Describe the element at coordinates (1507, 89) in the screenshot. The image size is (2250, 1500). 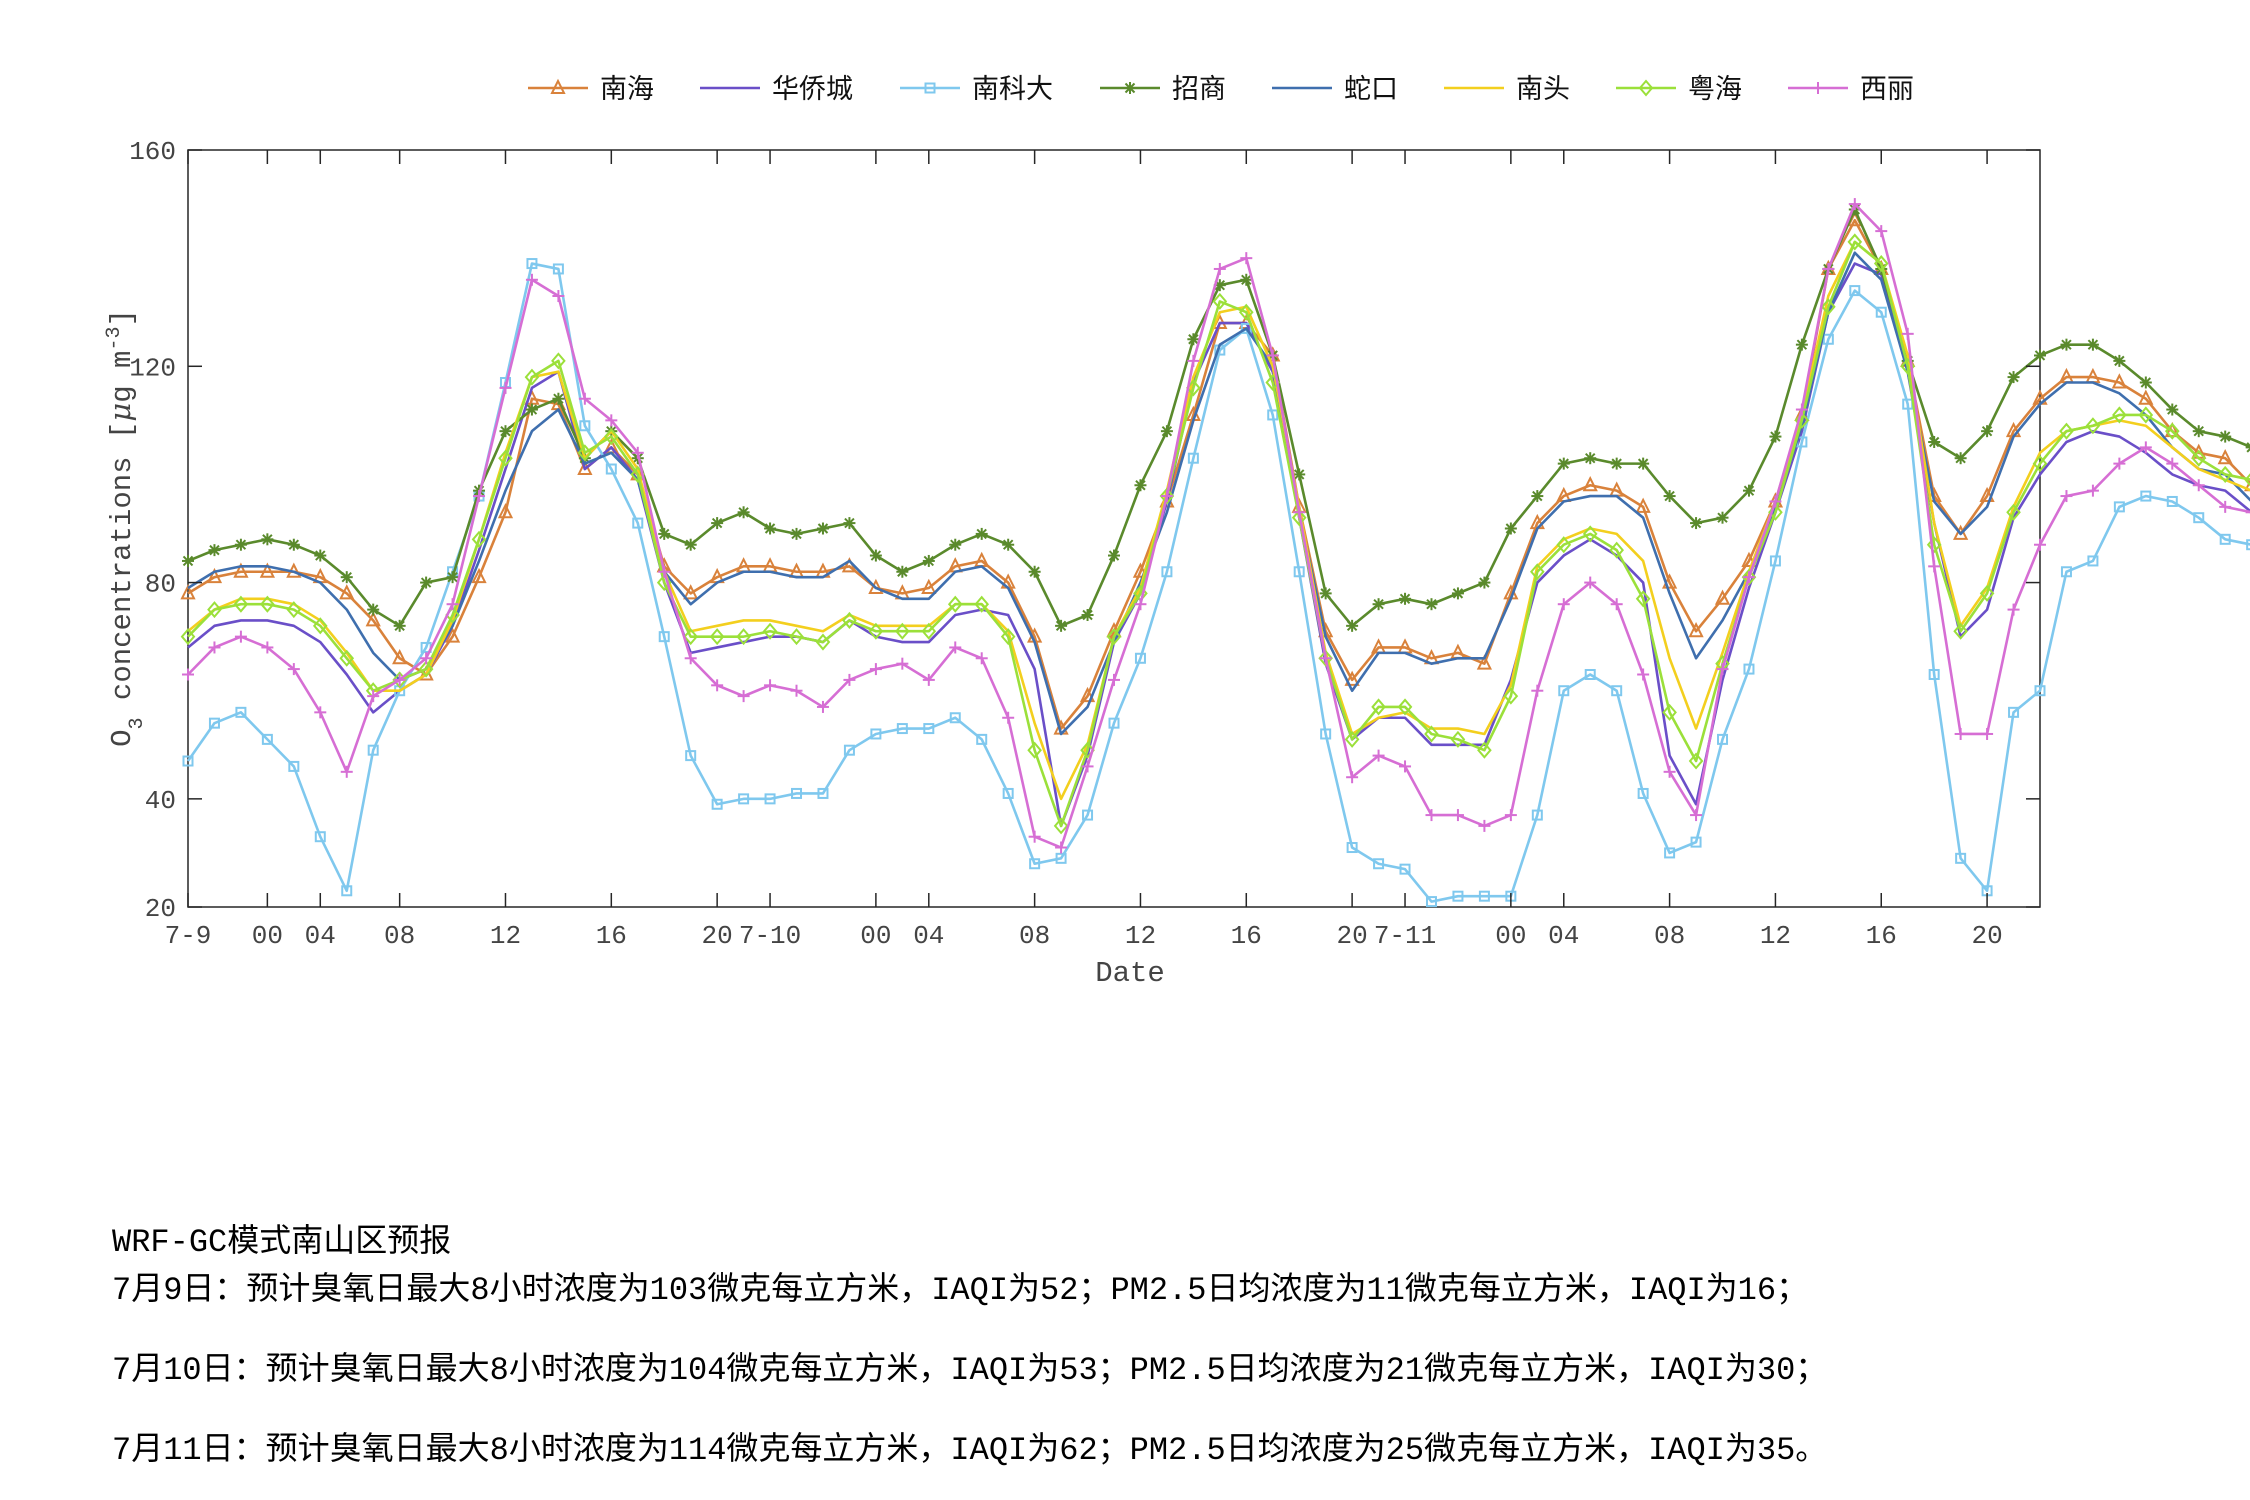
I see `legend-item: 南头` at that location.